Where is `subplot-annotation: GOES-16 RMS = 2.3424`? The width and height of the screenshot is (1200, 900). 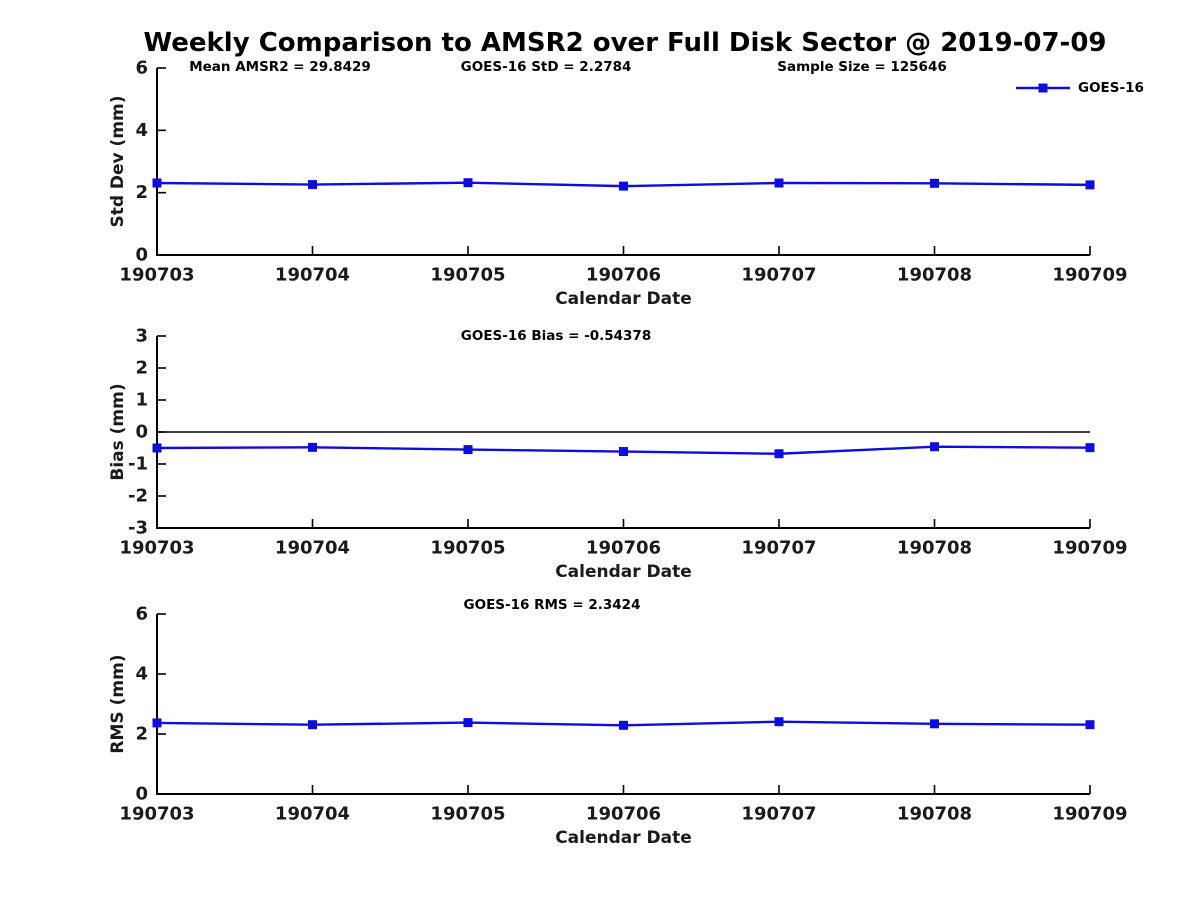
subplot-annotation: GOES-16 RMS = 2.3424 is located at coordinates (552, 605).